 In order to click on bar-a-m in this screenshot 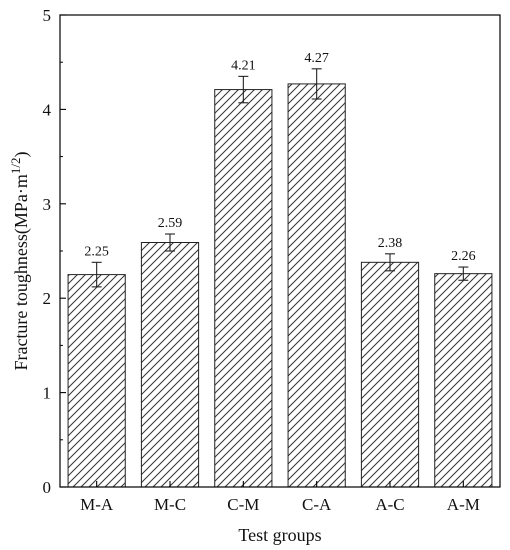, I will do `click(463, 380)`.